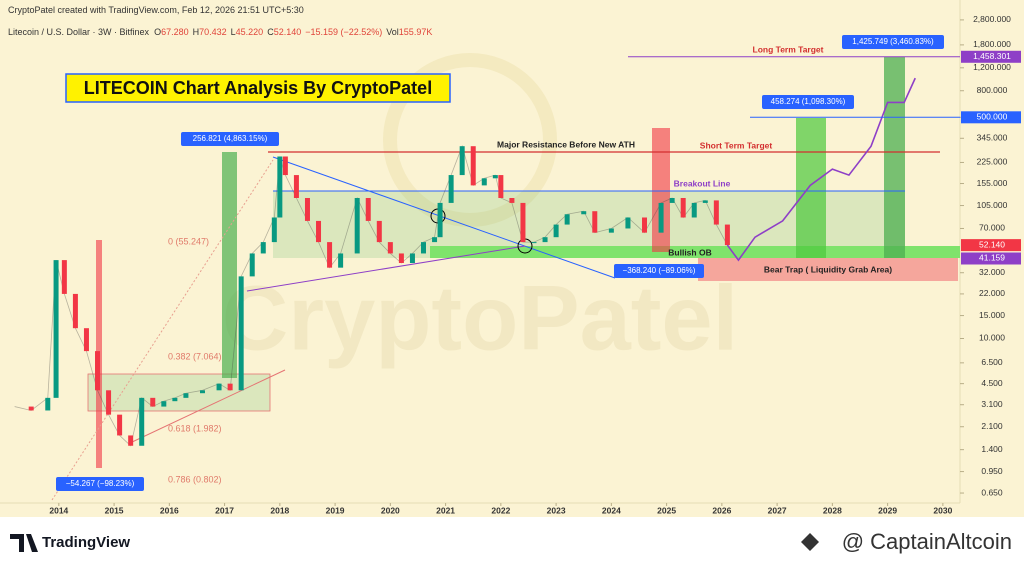 This screenshot has width=1024, height=564. I want to click on x-tick-label: 2022, so click(500, 510).